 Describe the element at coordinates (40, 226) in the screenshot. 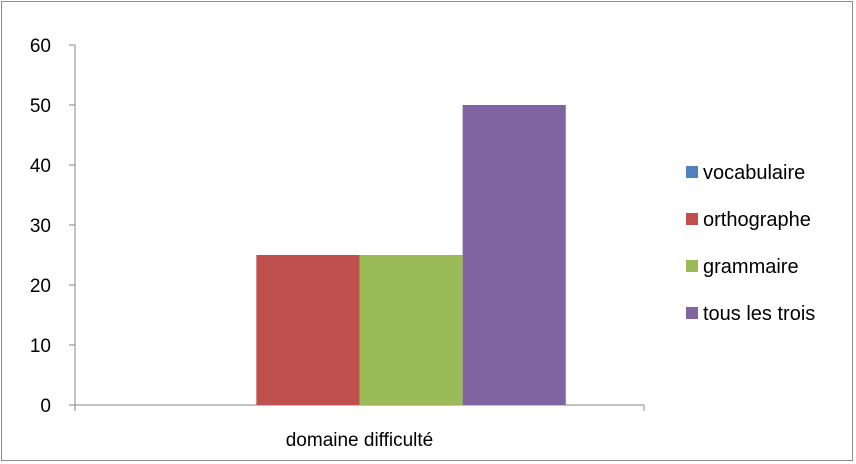

I see `y-tick-label: 30` at that location.